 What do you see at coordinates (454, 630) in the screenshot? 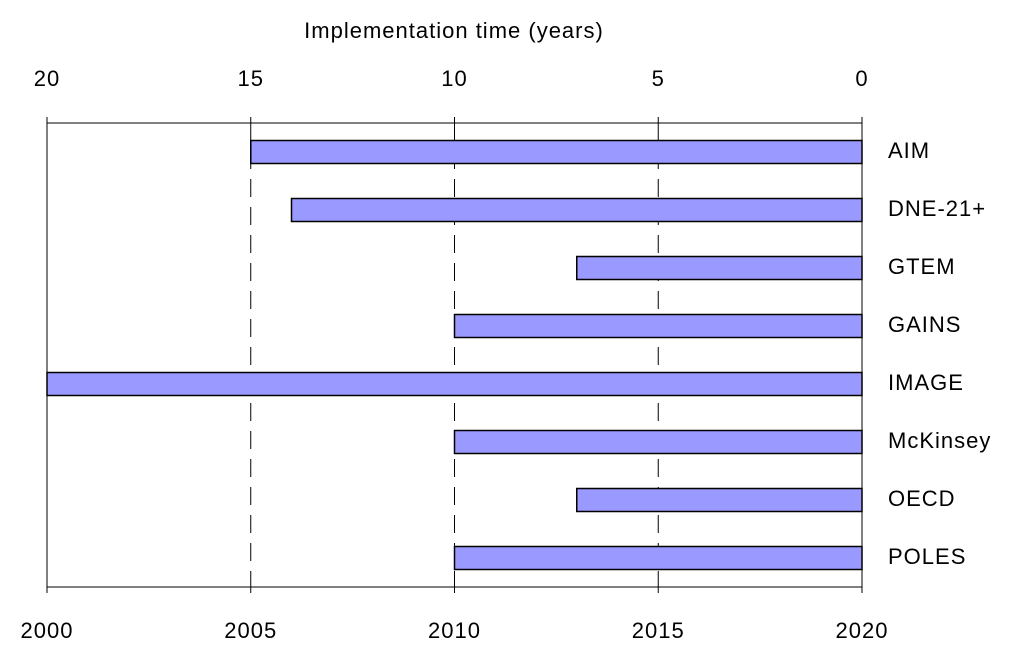
I see `x2-tick-label: 2010` at bounding box center [454, 630].